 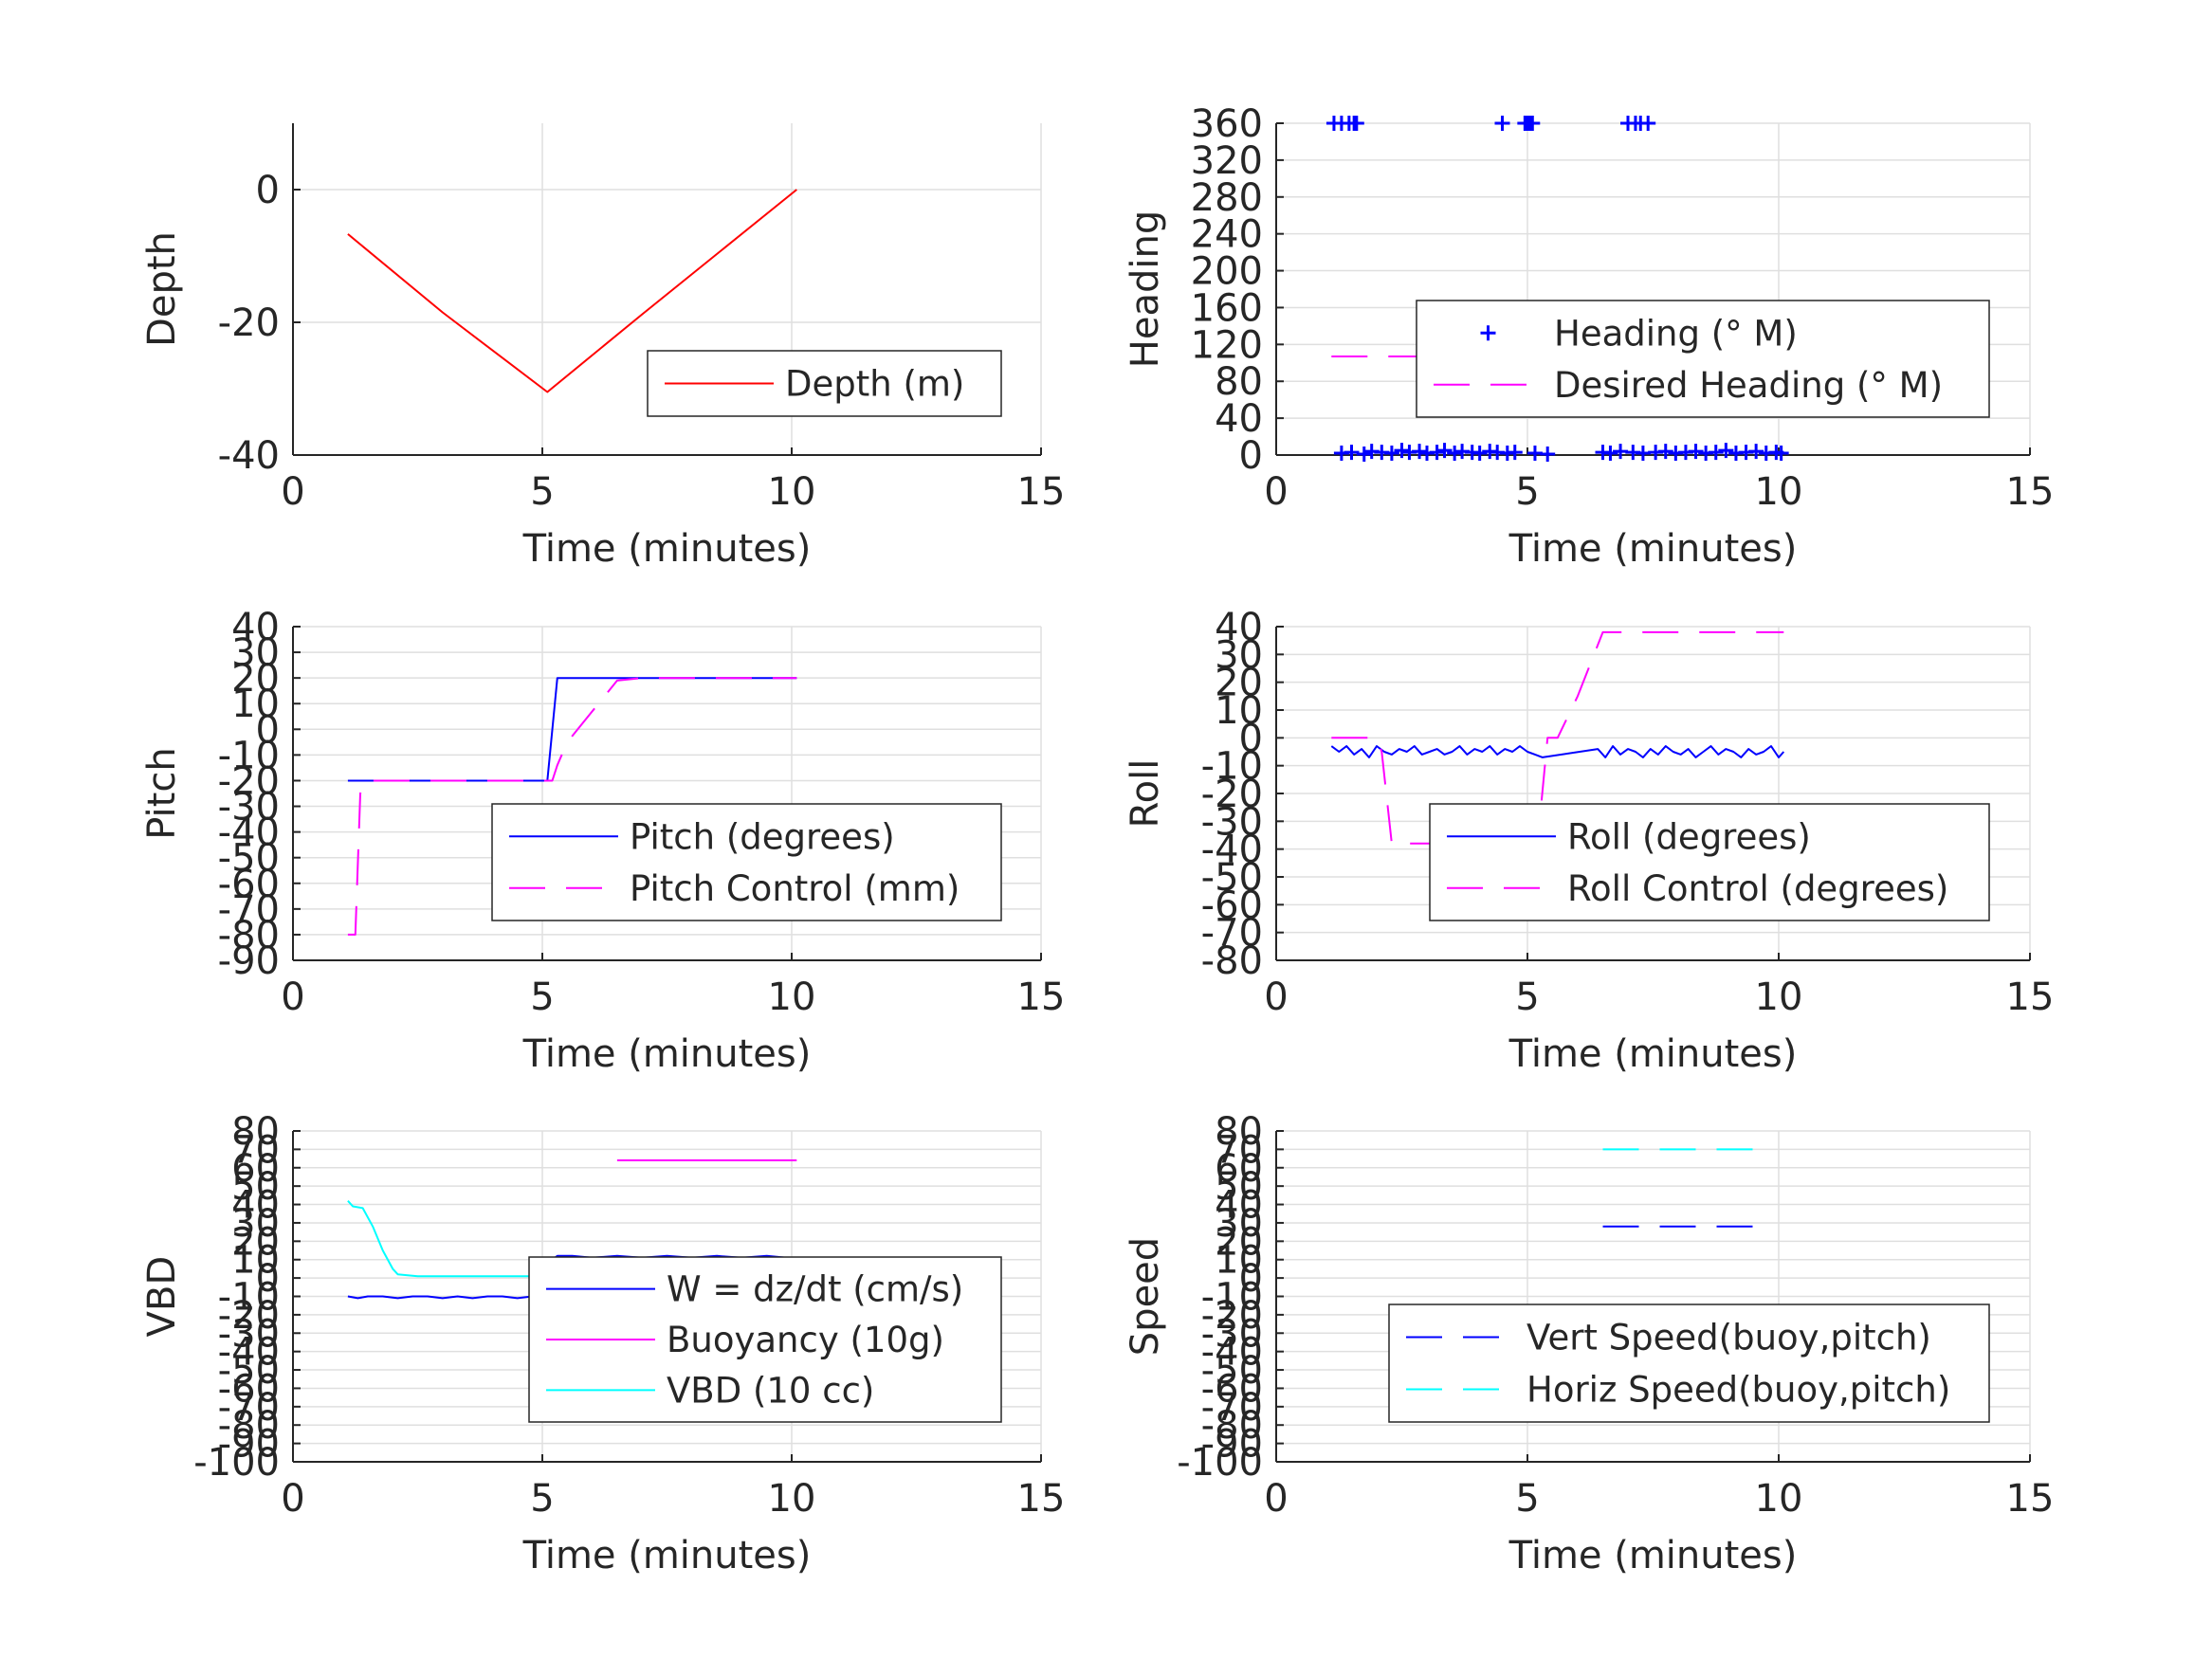 I want to click on vbd-x-tick-label: 0, so click(x=292, y=1499).